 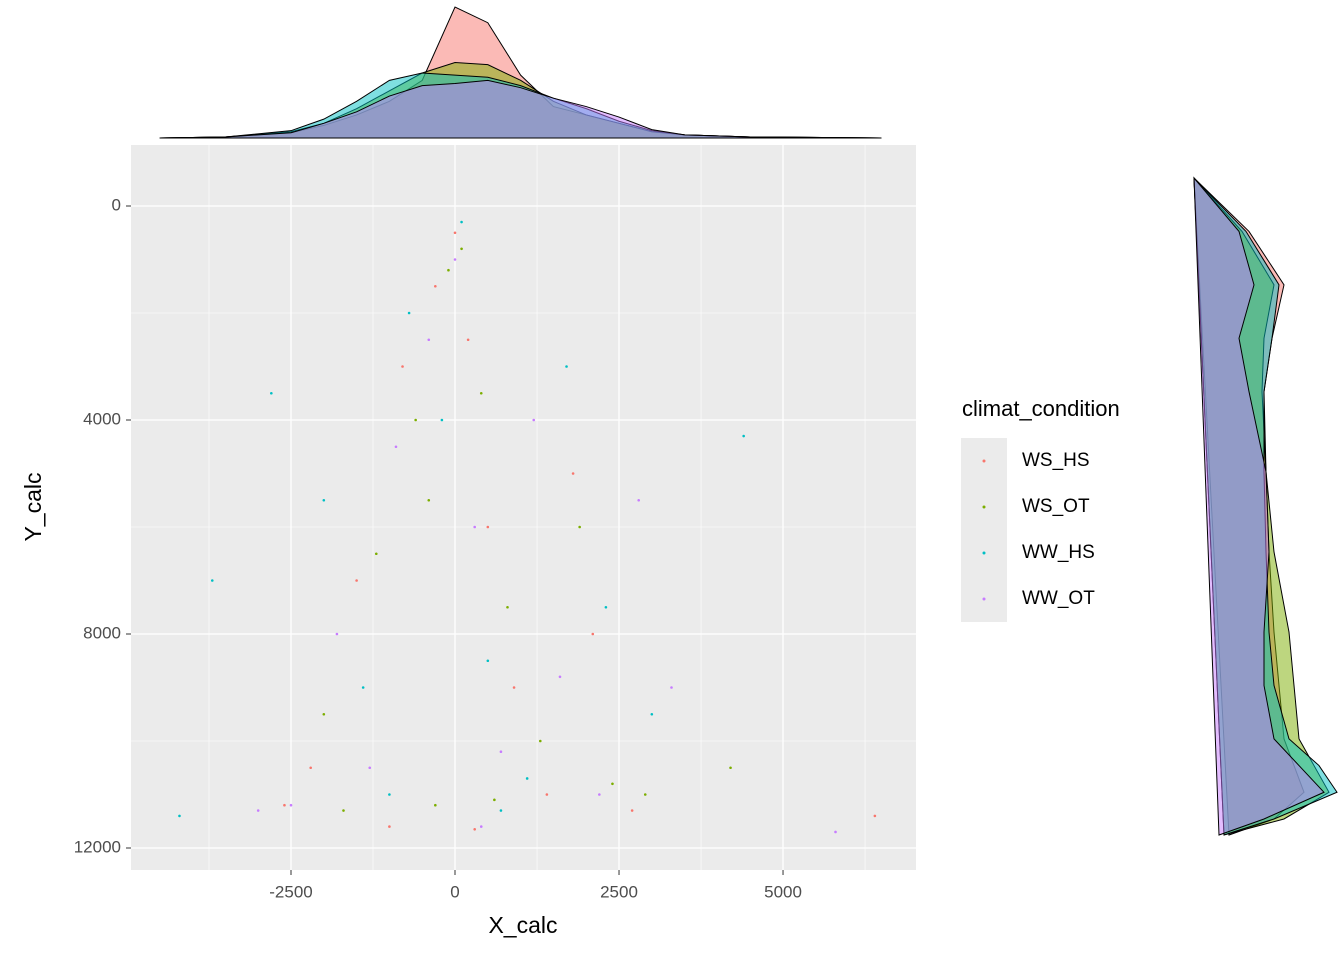 What do you see at coordinates (520, 109) in the screenshot?
I see `top-density` at bounding box center [520, 109].